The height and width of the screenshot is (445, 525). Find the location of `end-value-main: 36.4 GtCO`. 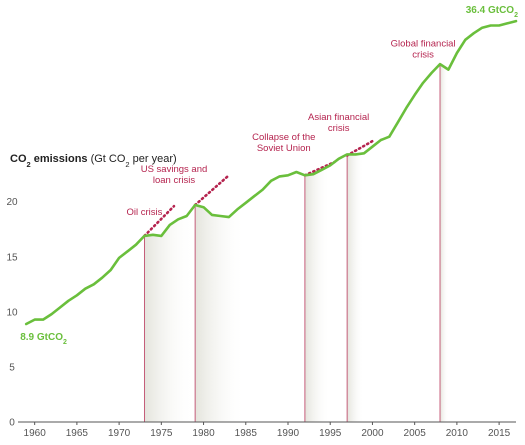

end-value-main: 36.4 GtCO is located at coordinates (490, 10).